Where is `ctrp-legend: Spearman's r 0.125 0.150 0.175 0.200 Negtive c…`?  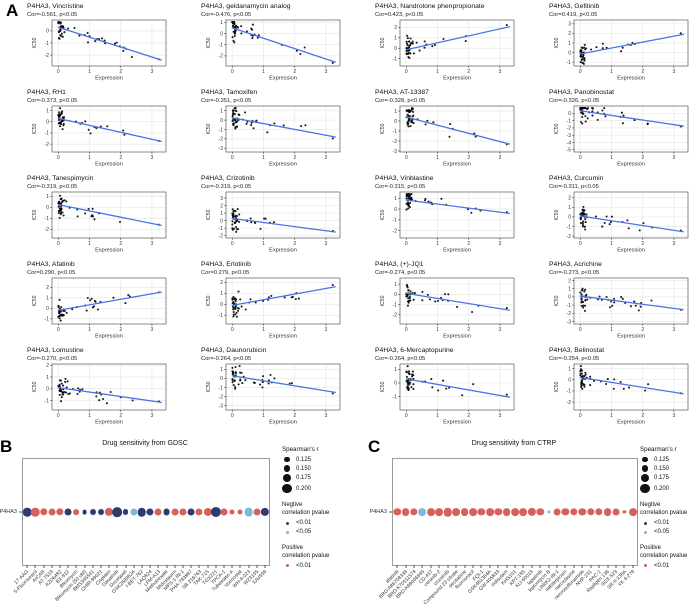 ctrp-legend: Spearman's r 0.125 0.150 0.175 0.200 Negtive c… is located at coordinates (663, 508).